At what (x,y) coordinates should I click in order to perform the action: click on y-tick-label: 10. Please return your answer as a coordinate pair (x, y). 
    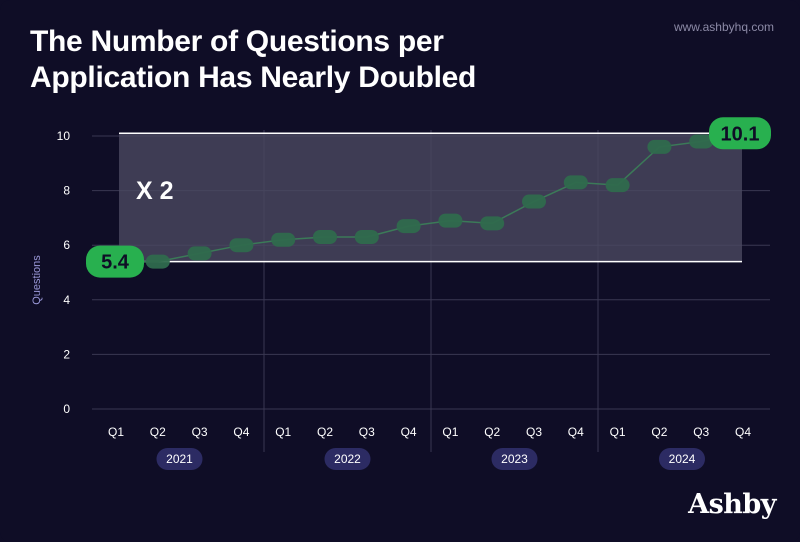
    Looking at the image, I should click on (64, 136).